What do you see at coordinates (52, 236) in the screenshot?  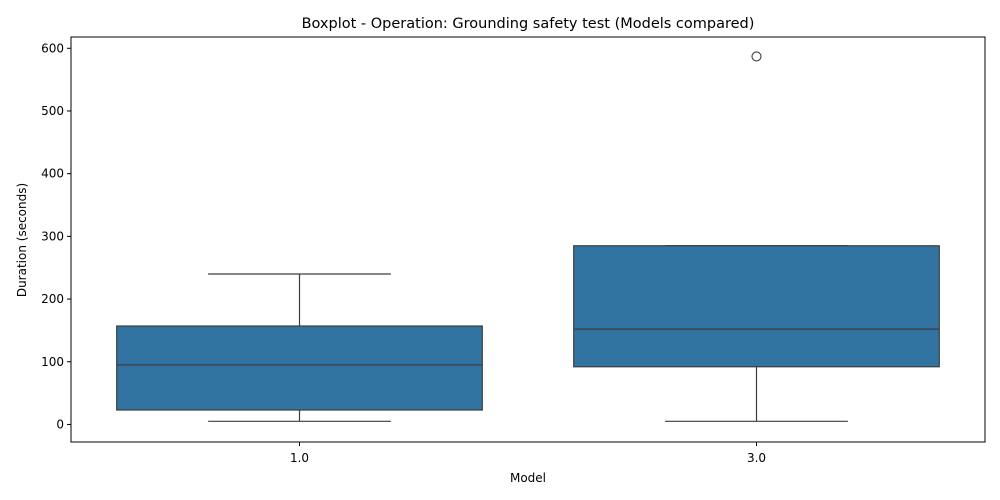 I see `y-tick-label: 300` at bounding box center [52, 236].